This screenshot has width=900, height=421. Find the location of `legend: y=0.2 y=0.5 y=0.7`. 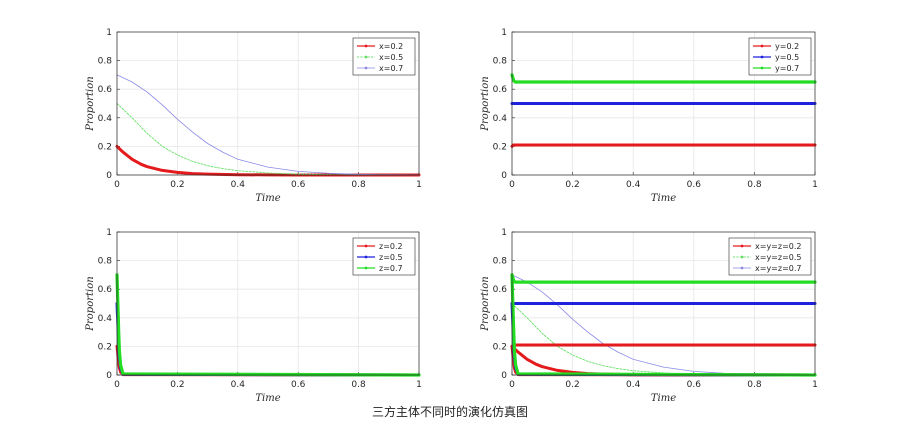

legend: y=0.2 y=0.5 y=0.7 is located at coordinates (780, 56).